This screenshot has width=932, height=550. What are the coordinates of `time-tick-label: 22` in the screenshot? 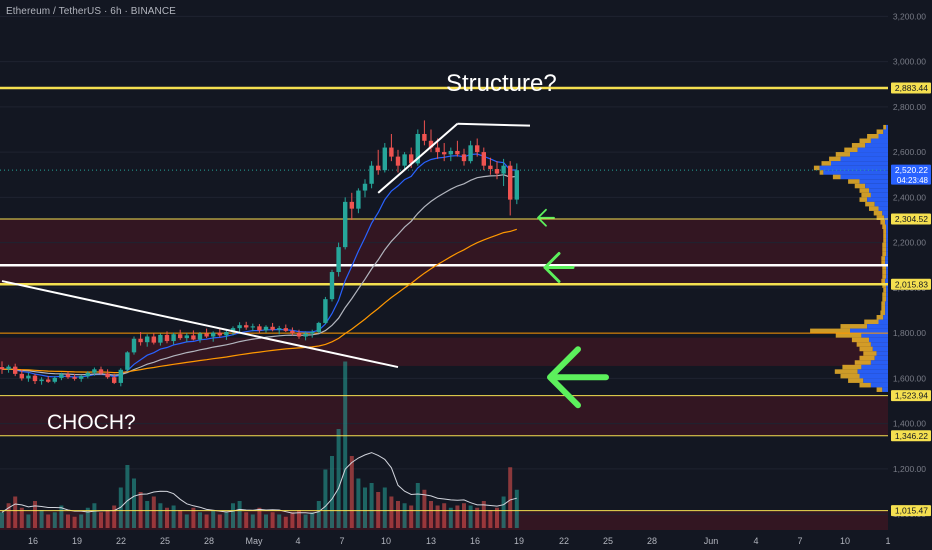 It's located at (121, 541).